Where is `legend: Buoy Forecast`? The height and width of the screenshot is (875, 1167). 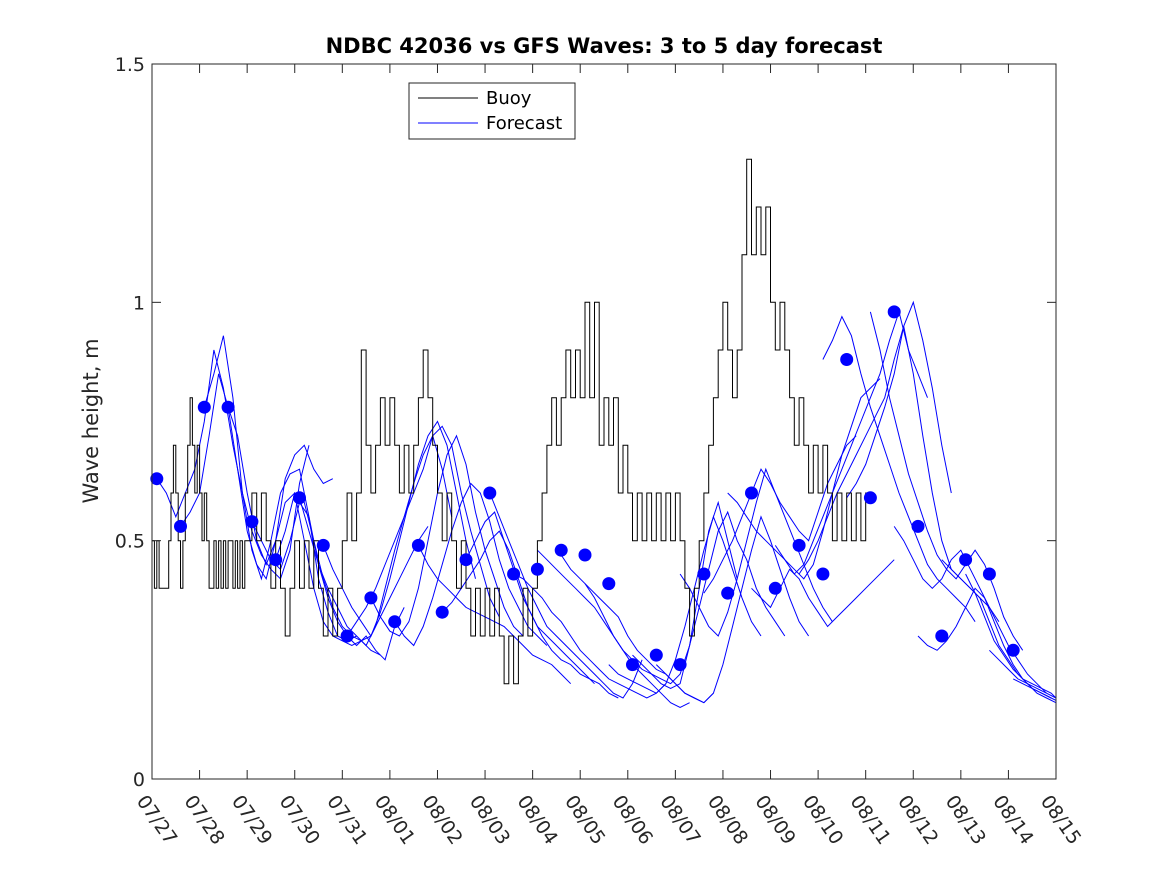 legend: Buoy Forecast is located at coordinates (492, 111).